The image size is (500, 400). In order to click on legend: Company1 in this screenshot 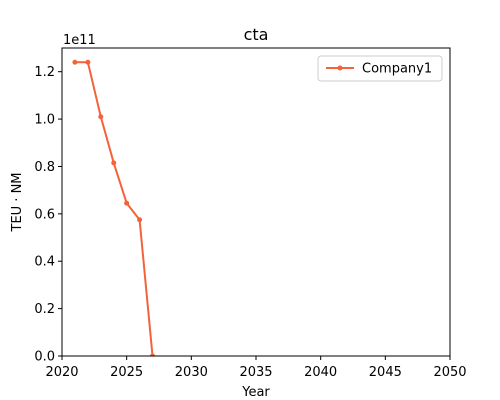, I will do `click(380, 68)`.